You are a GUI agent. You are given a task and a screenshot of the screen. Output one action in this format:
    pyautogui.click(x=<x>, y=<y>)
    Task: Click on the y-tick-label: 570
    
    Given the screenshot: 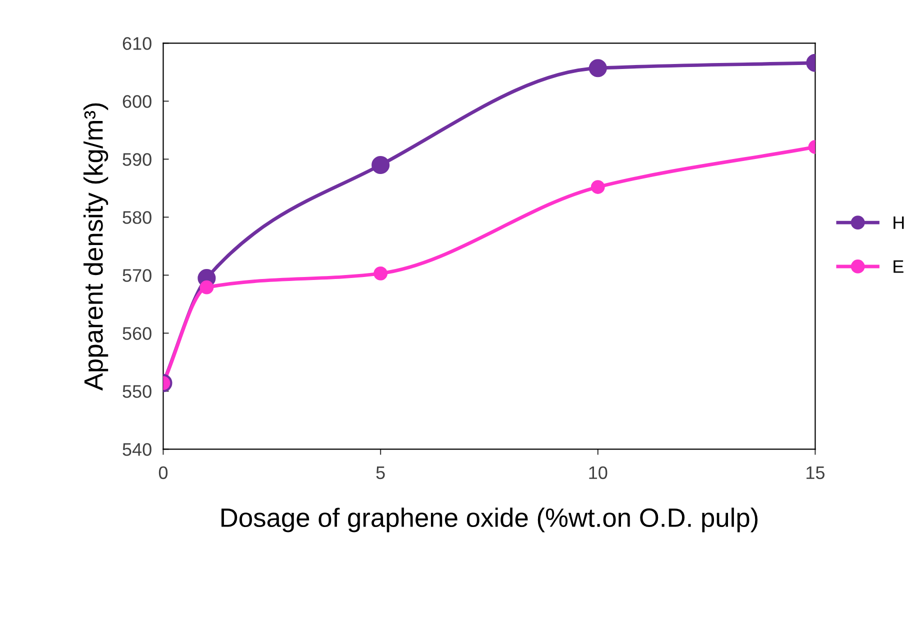 What is the action you would take?
    pyautogui.click(x=137, y=275)
    